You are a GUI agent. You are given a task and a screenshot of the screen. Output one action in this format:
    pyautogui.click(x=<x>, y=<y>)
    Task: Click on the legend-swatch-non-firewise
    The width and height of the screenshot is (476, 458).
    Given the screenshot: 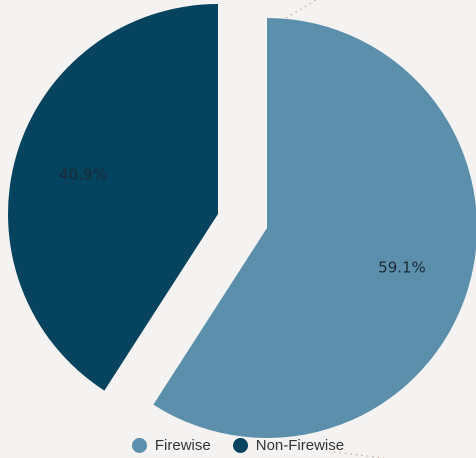 What is the action you would take?
    pyautogui.click(x=240, y=445)
    